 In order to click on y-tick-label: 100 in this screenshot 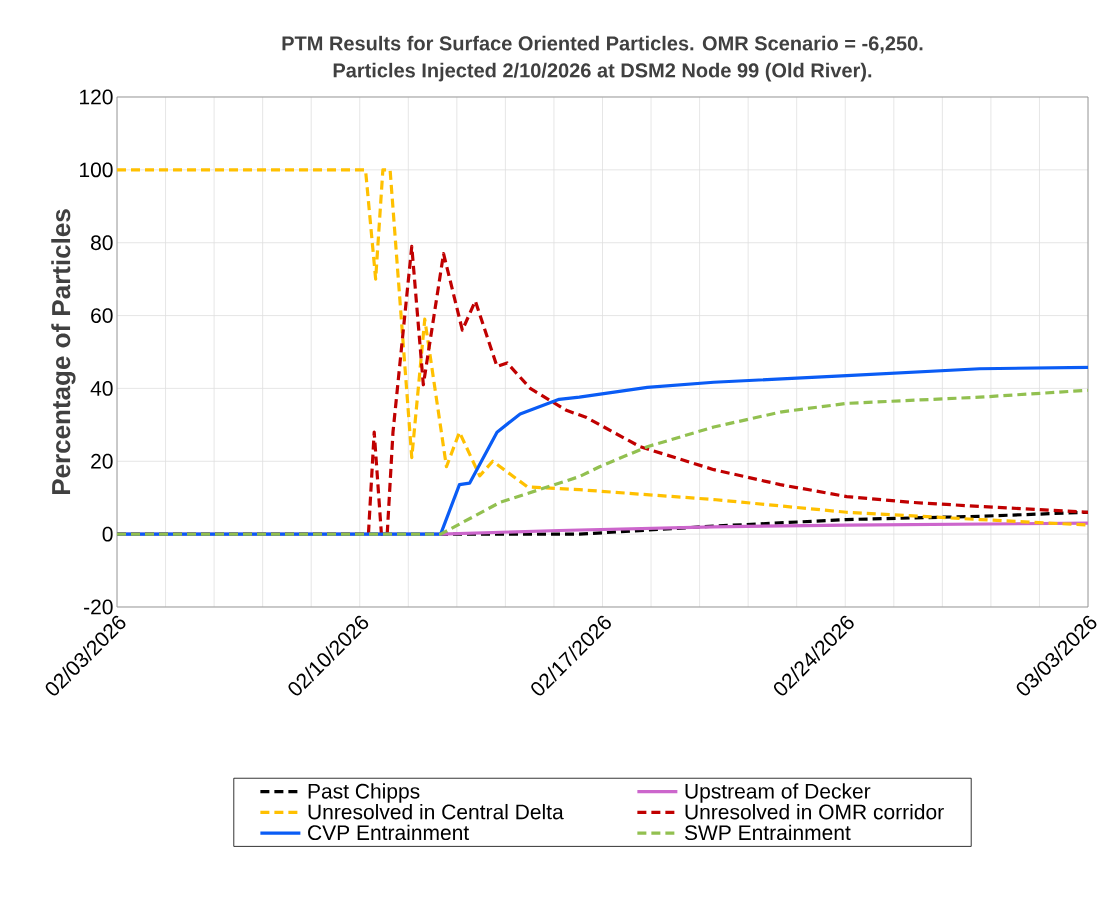, I will do `click(96, 170)`.